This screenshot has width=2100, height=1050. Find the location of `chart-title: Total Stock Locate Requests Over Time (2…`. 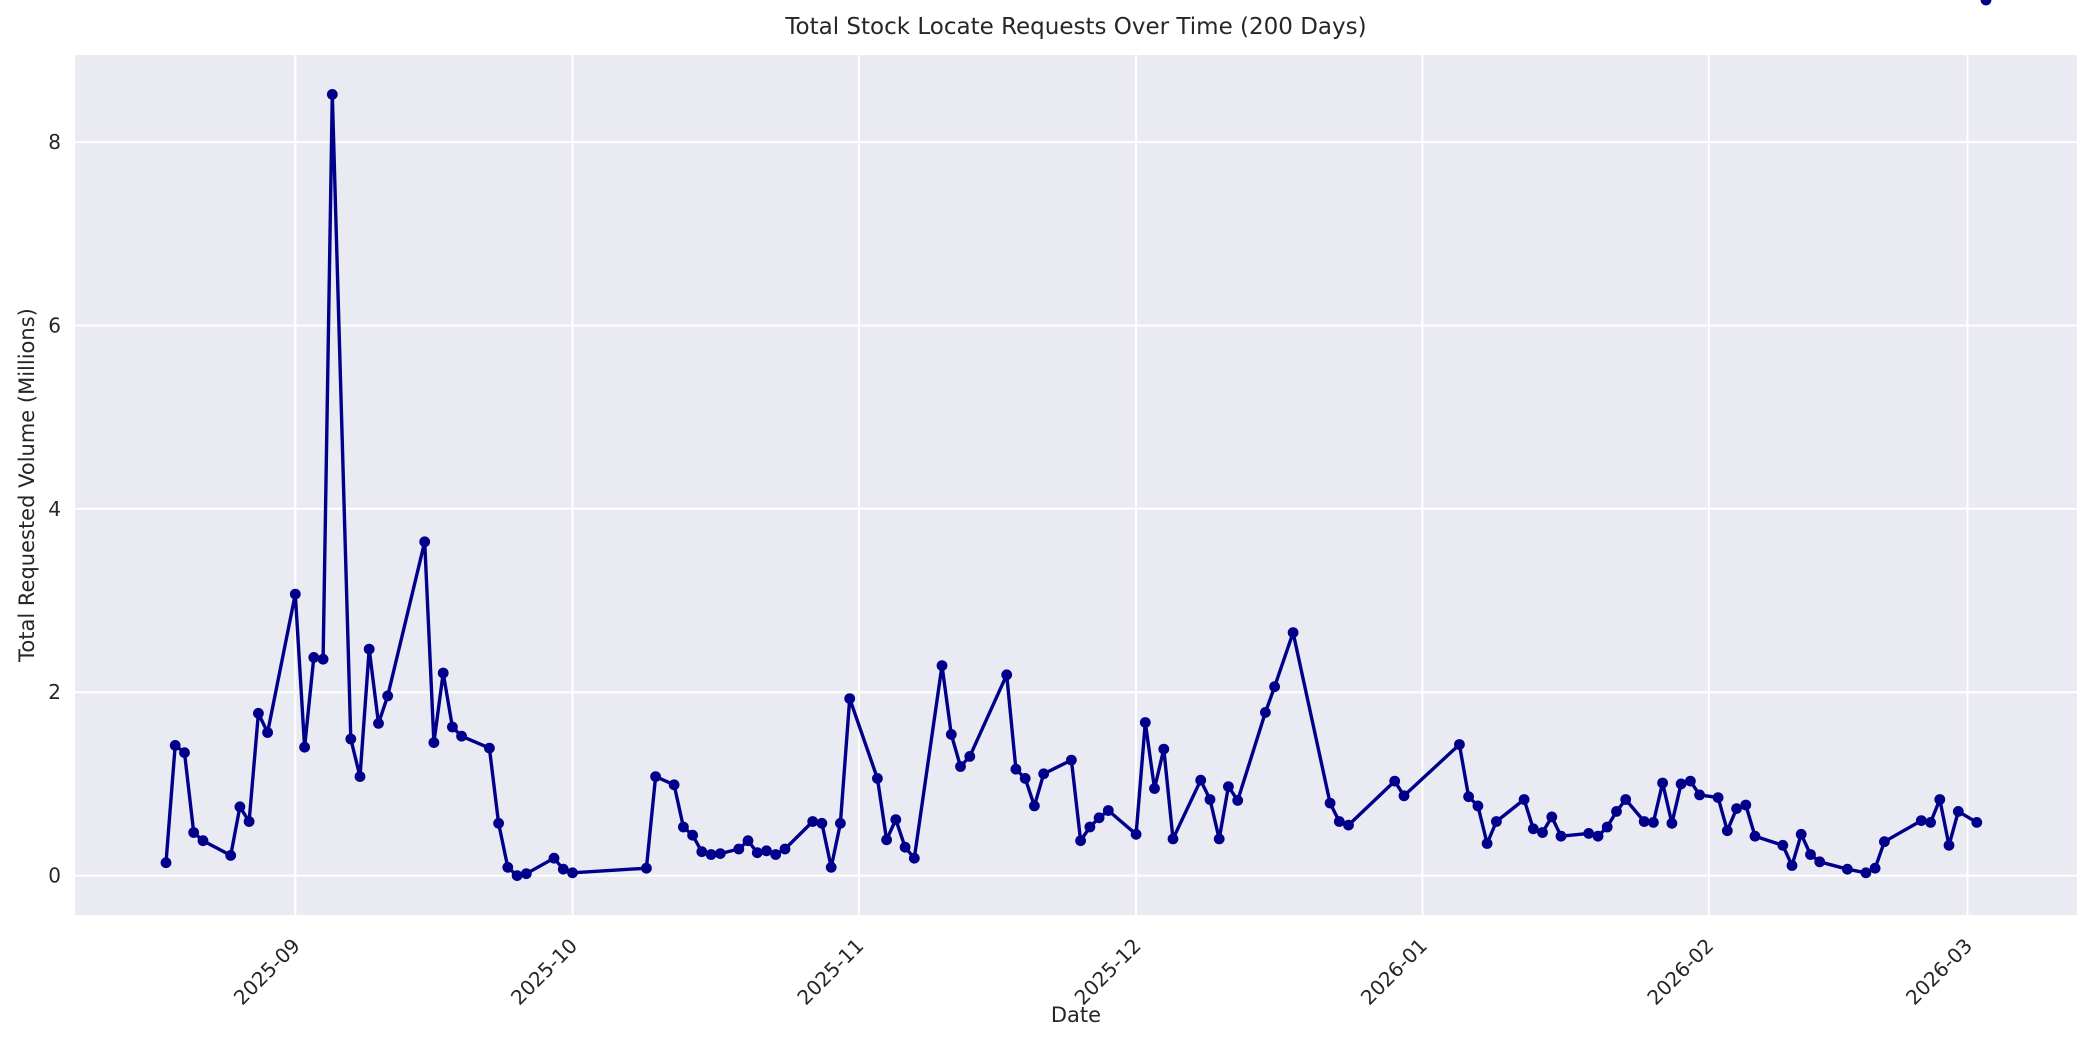

chart-title: Total Stock Locate Requests Over Time (2… is located at coordinates (1076, 27).